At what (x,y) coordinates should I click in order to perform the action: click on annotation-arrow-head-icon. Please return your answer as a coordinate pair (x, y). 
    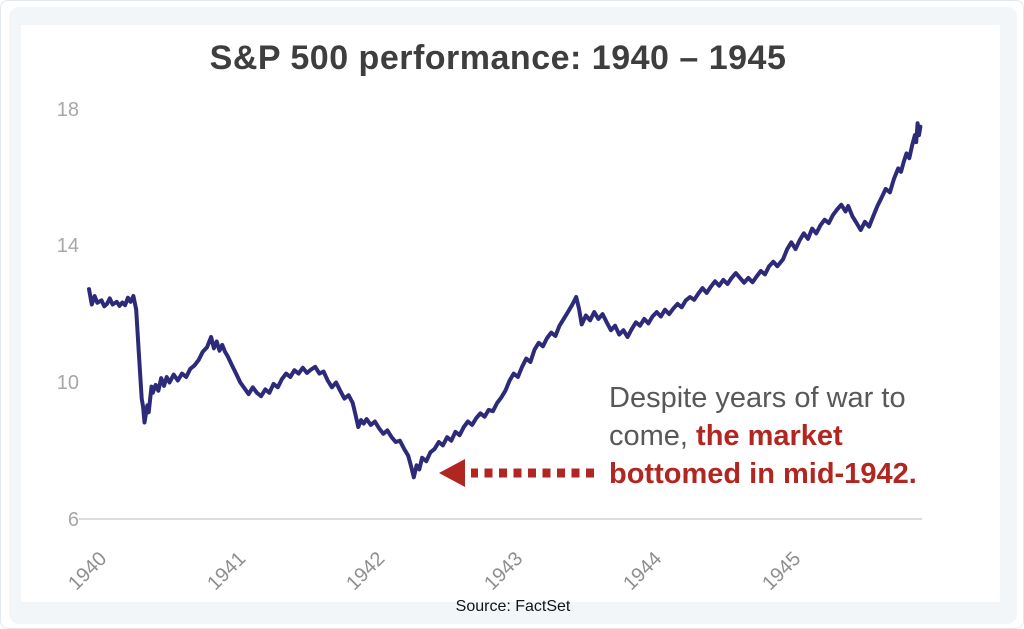
    Looking at the image, I should click on (452, 473).